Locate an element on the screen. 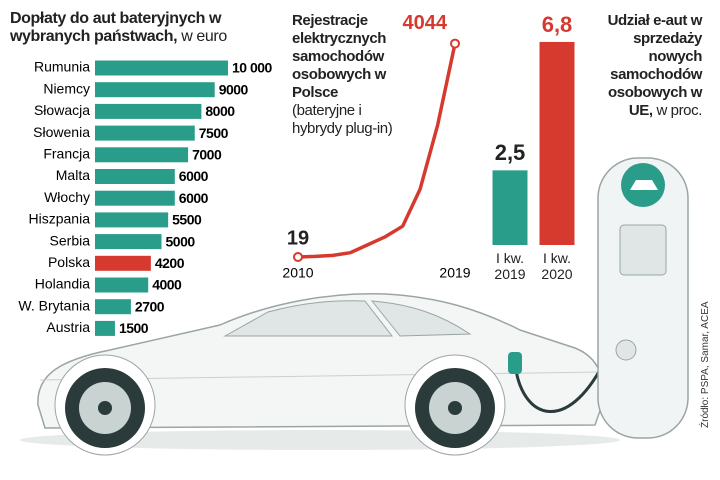  x-tick-label: 2019 is located at coordinates (454, 273).